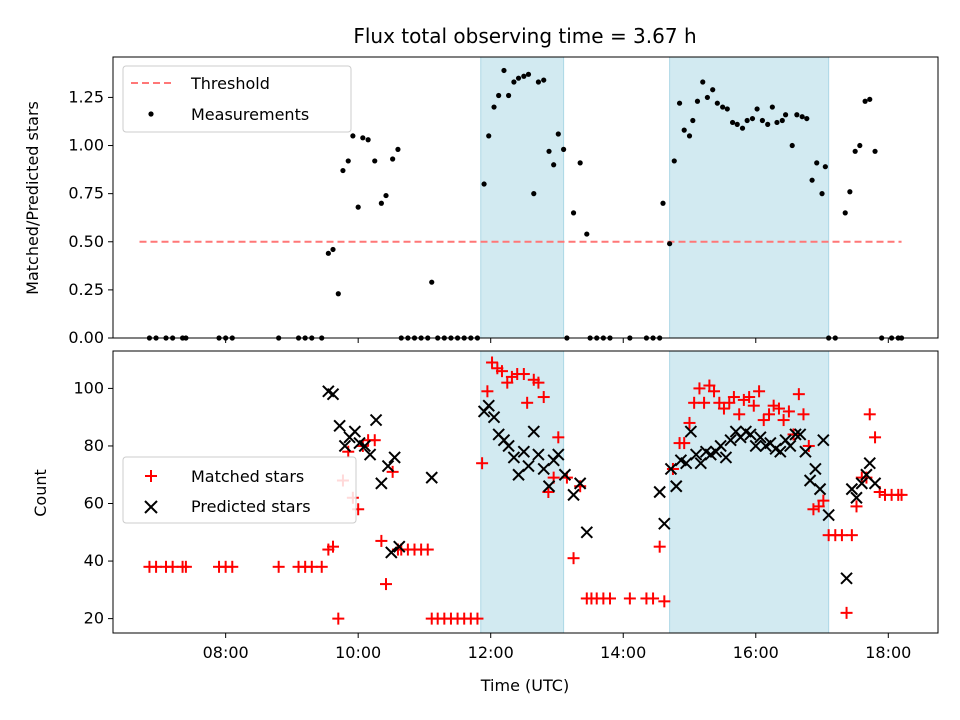  I want to click on top-y-tick-label: 0.00, so click(86, 337).